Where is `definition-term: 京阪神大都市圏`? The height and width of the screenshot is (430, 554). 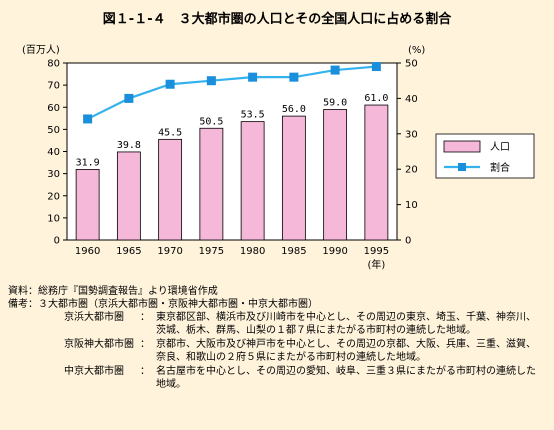 definition-term: 京阪神大都市圏 is located at coordinates (99, 344).